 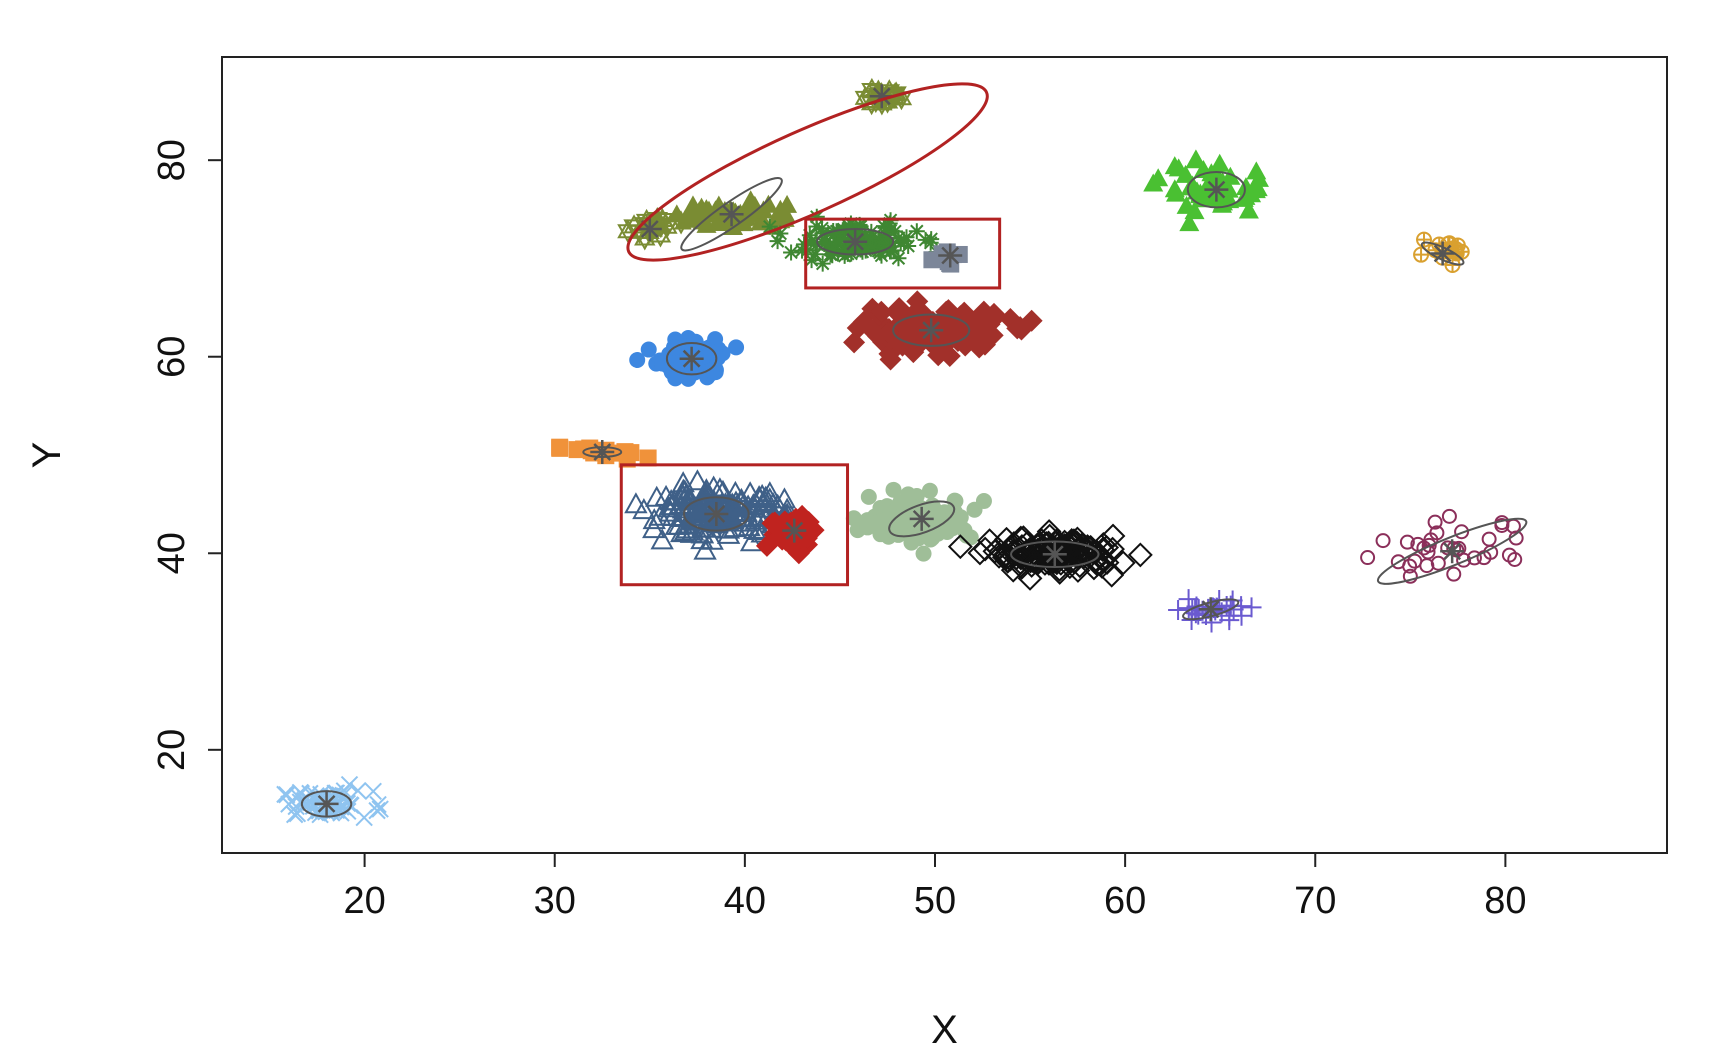 What do you see at coordinates (172, 357) in the screenshot?
I see `y-tick-label: 60` at bounding box center [172, 357].